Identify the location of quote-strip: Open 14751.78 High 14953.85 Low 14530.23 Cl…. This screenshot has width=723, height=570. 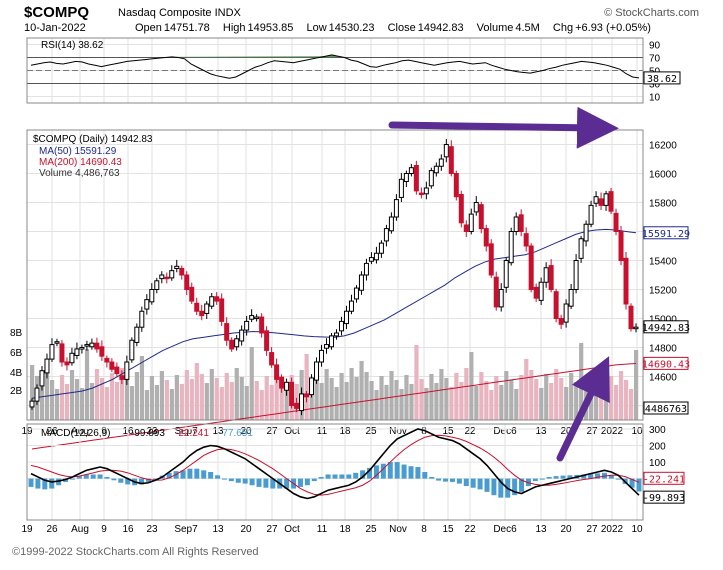
(398, 28).